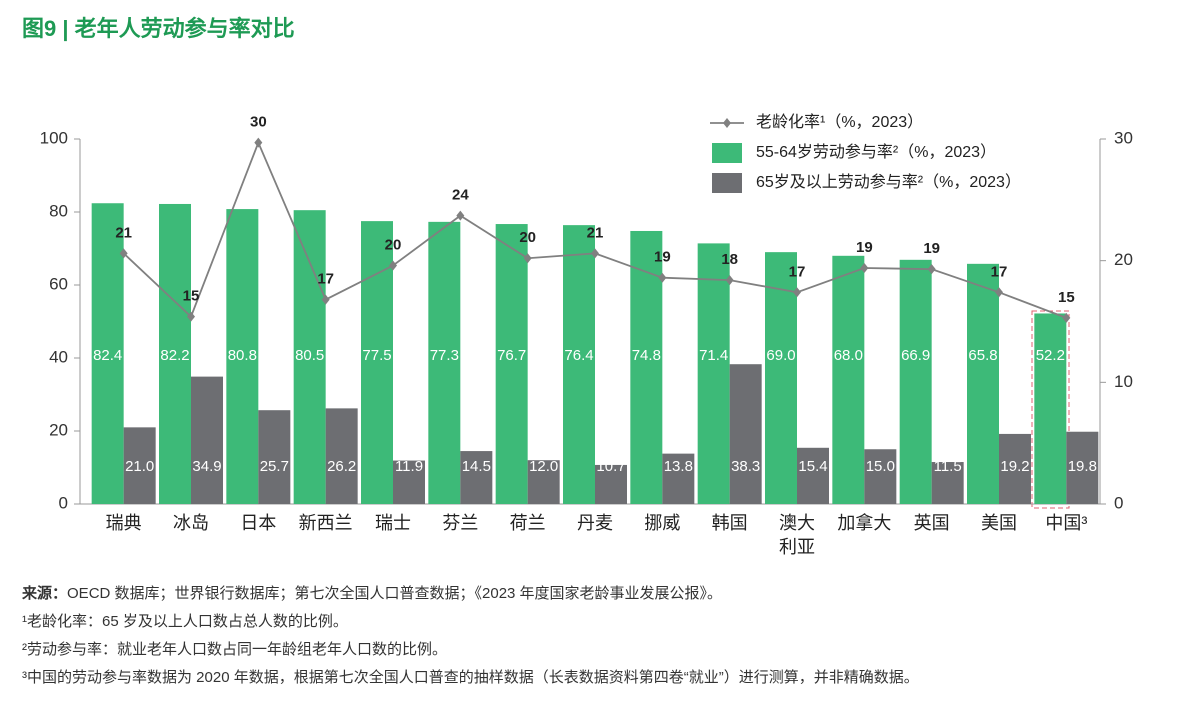 The height and width of the screenshot is (706, 1177). What do you see at coordinates (206, 466) in the screenshot?
I see `value-label: 34.9` at bounding box center [206, 466].